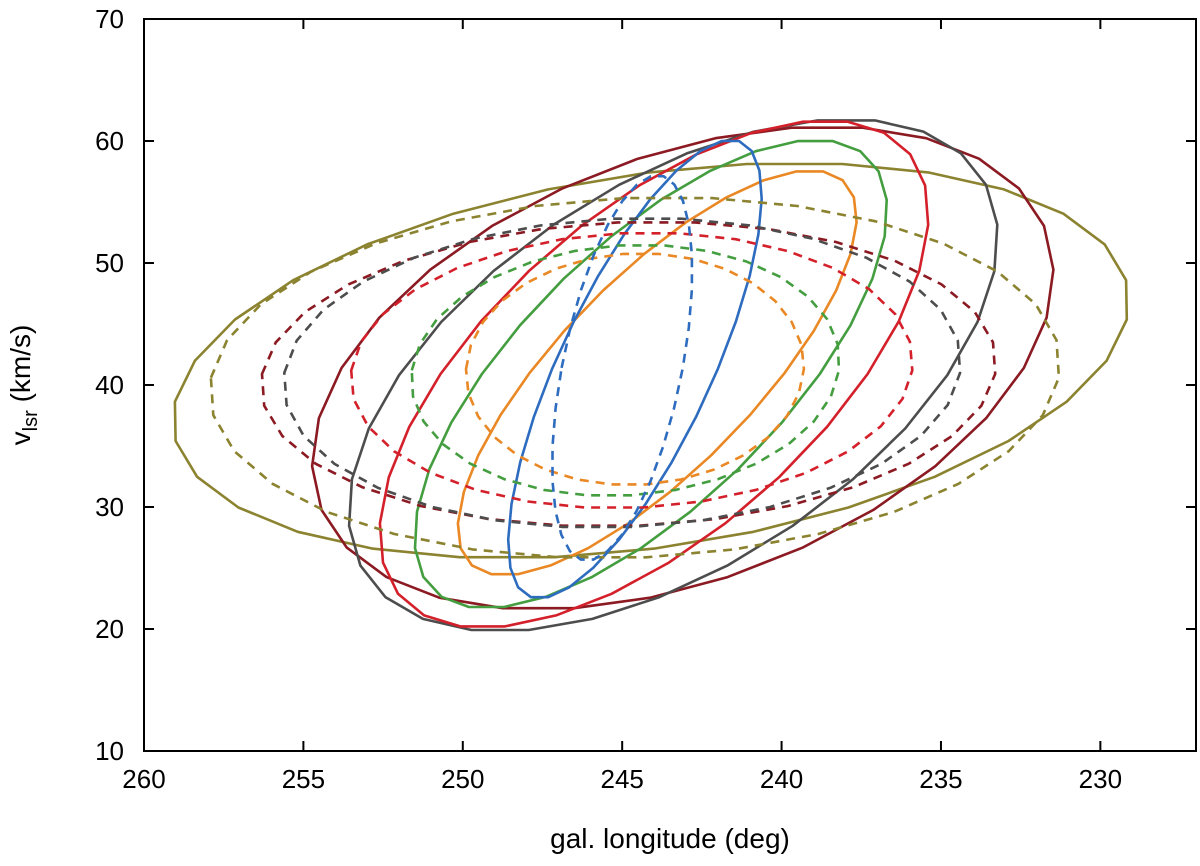  I want to click on y-tick-label: 20, so click(109, 629).